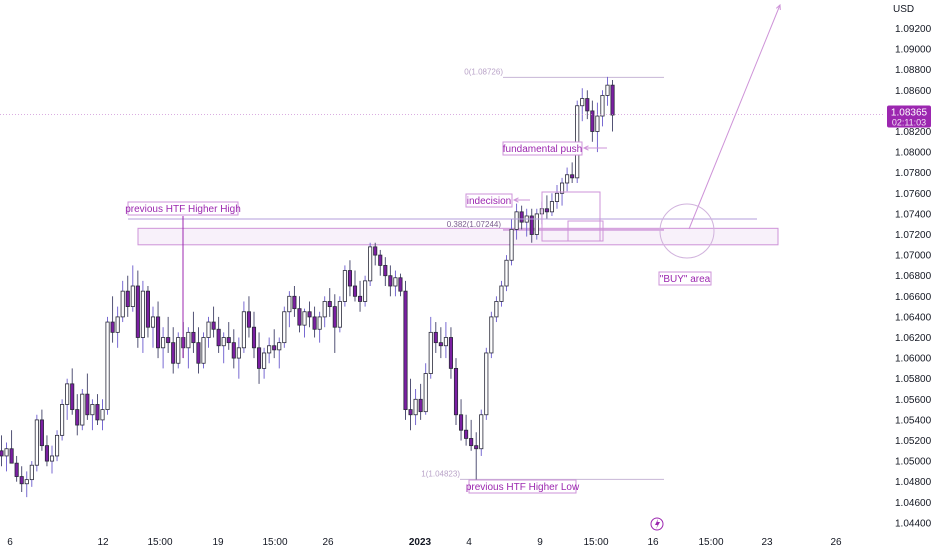 This screenshot has height=555, width=932. I want to click on indecision-label-box, so click(489, 200).